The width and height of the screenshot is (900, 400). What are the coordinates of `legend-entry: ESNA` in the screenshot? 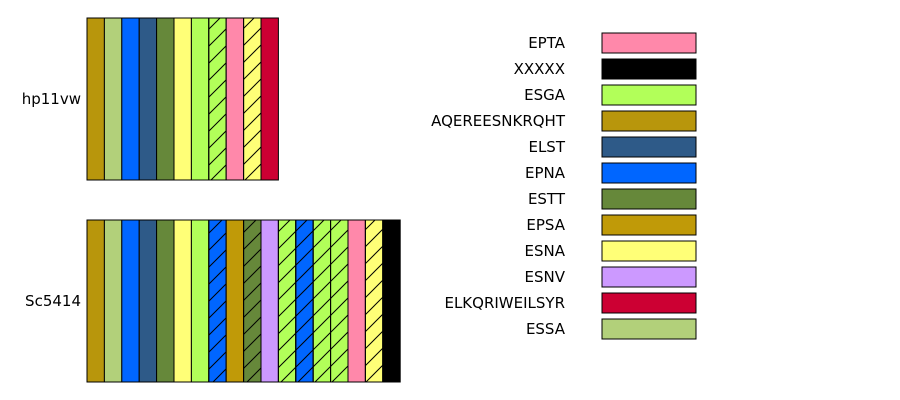 It's located at (611, 251).